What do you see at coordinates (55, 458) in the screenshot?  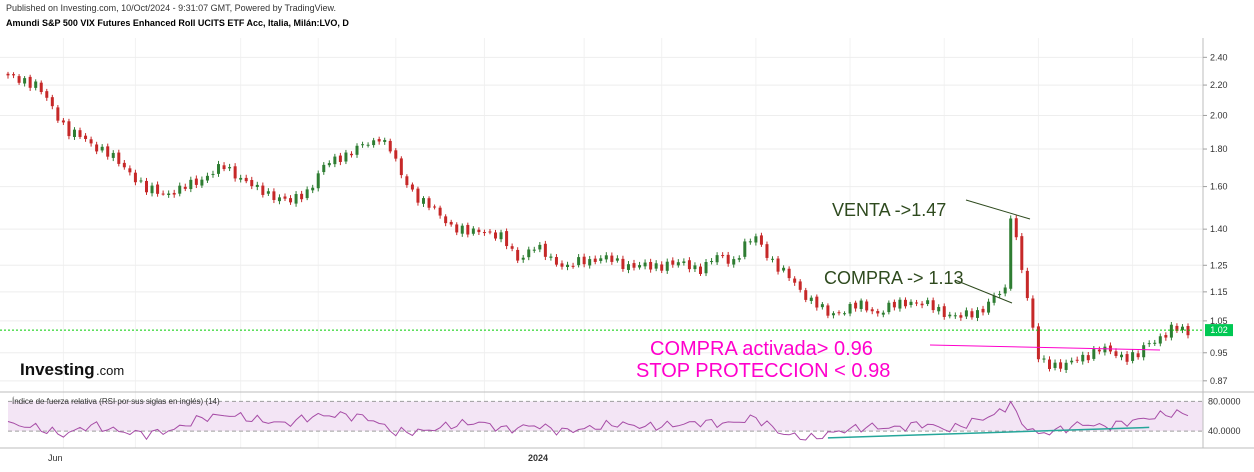 I see `xlabel-jun: Jun` at bounding box center [55, 458].